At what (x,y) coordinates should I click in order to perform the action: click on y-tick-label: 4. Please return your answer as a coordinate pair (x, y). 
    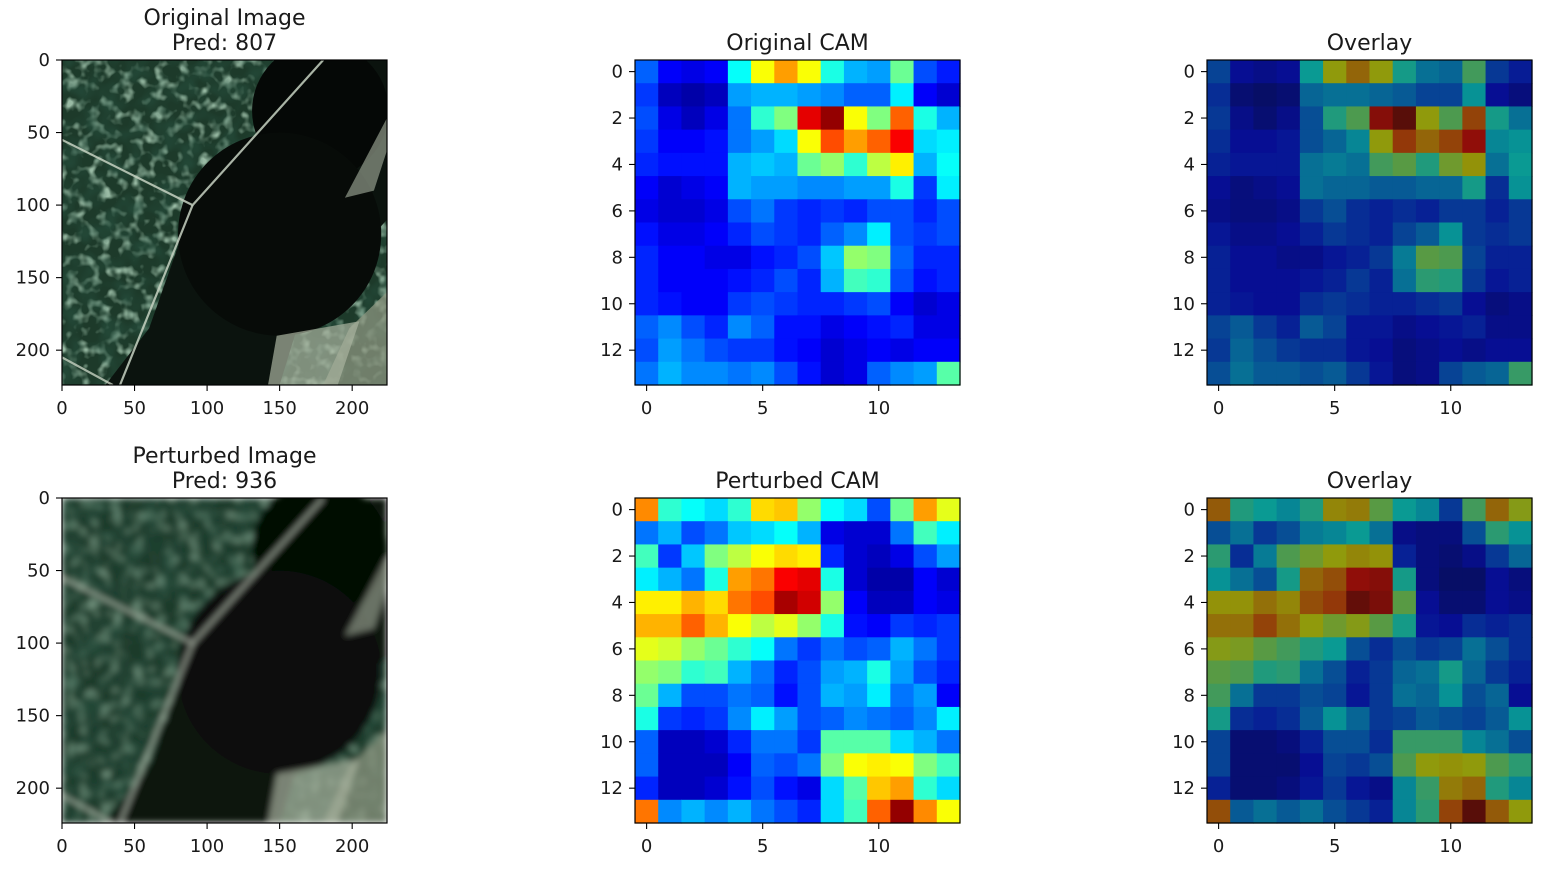
    Looking at the image, I should click on (617, 164).